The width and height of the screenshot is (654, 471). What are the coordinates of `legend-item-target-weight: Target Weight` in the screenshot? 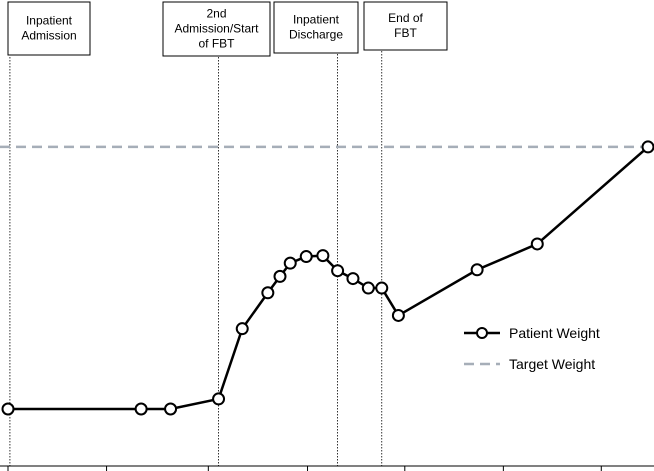 It's located at (529, 364).